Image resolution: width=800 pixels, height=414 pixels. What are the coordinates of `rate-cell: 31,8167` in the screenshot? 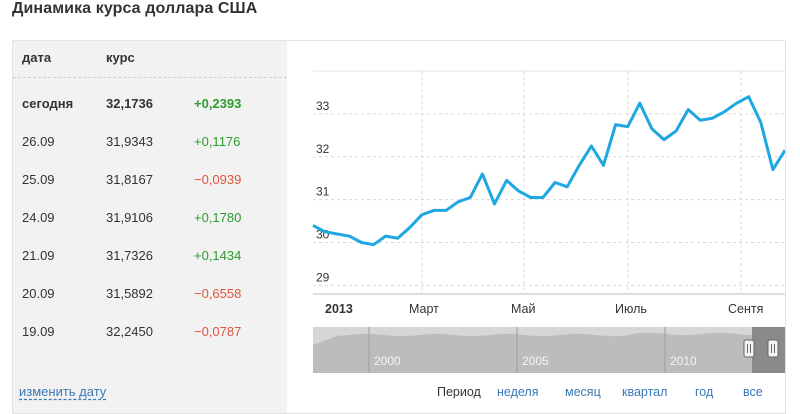 It's located at (129, 179).